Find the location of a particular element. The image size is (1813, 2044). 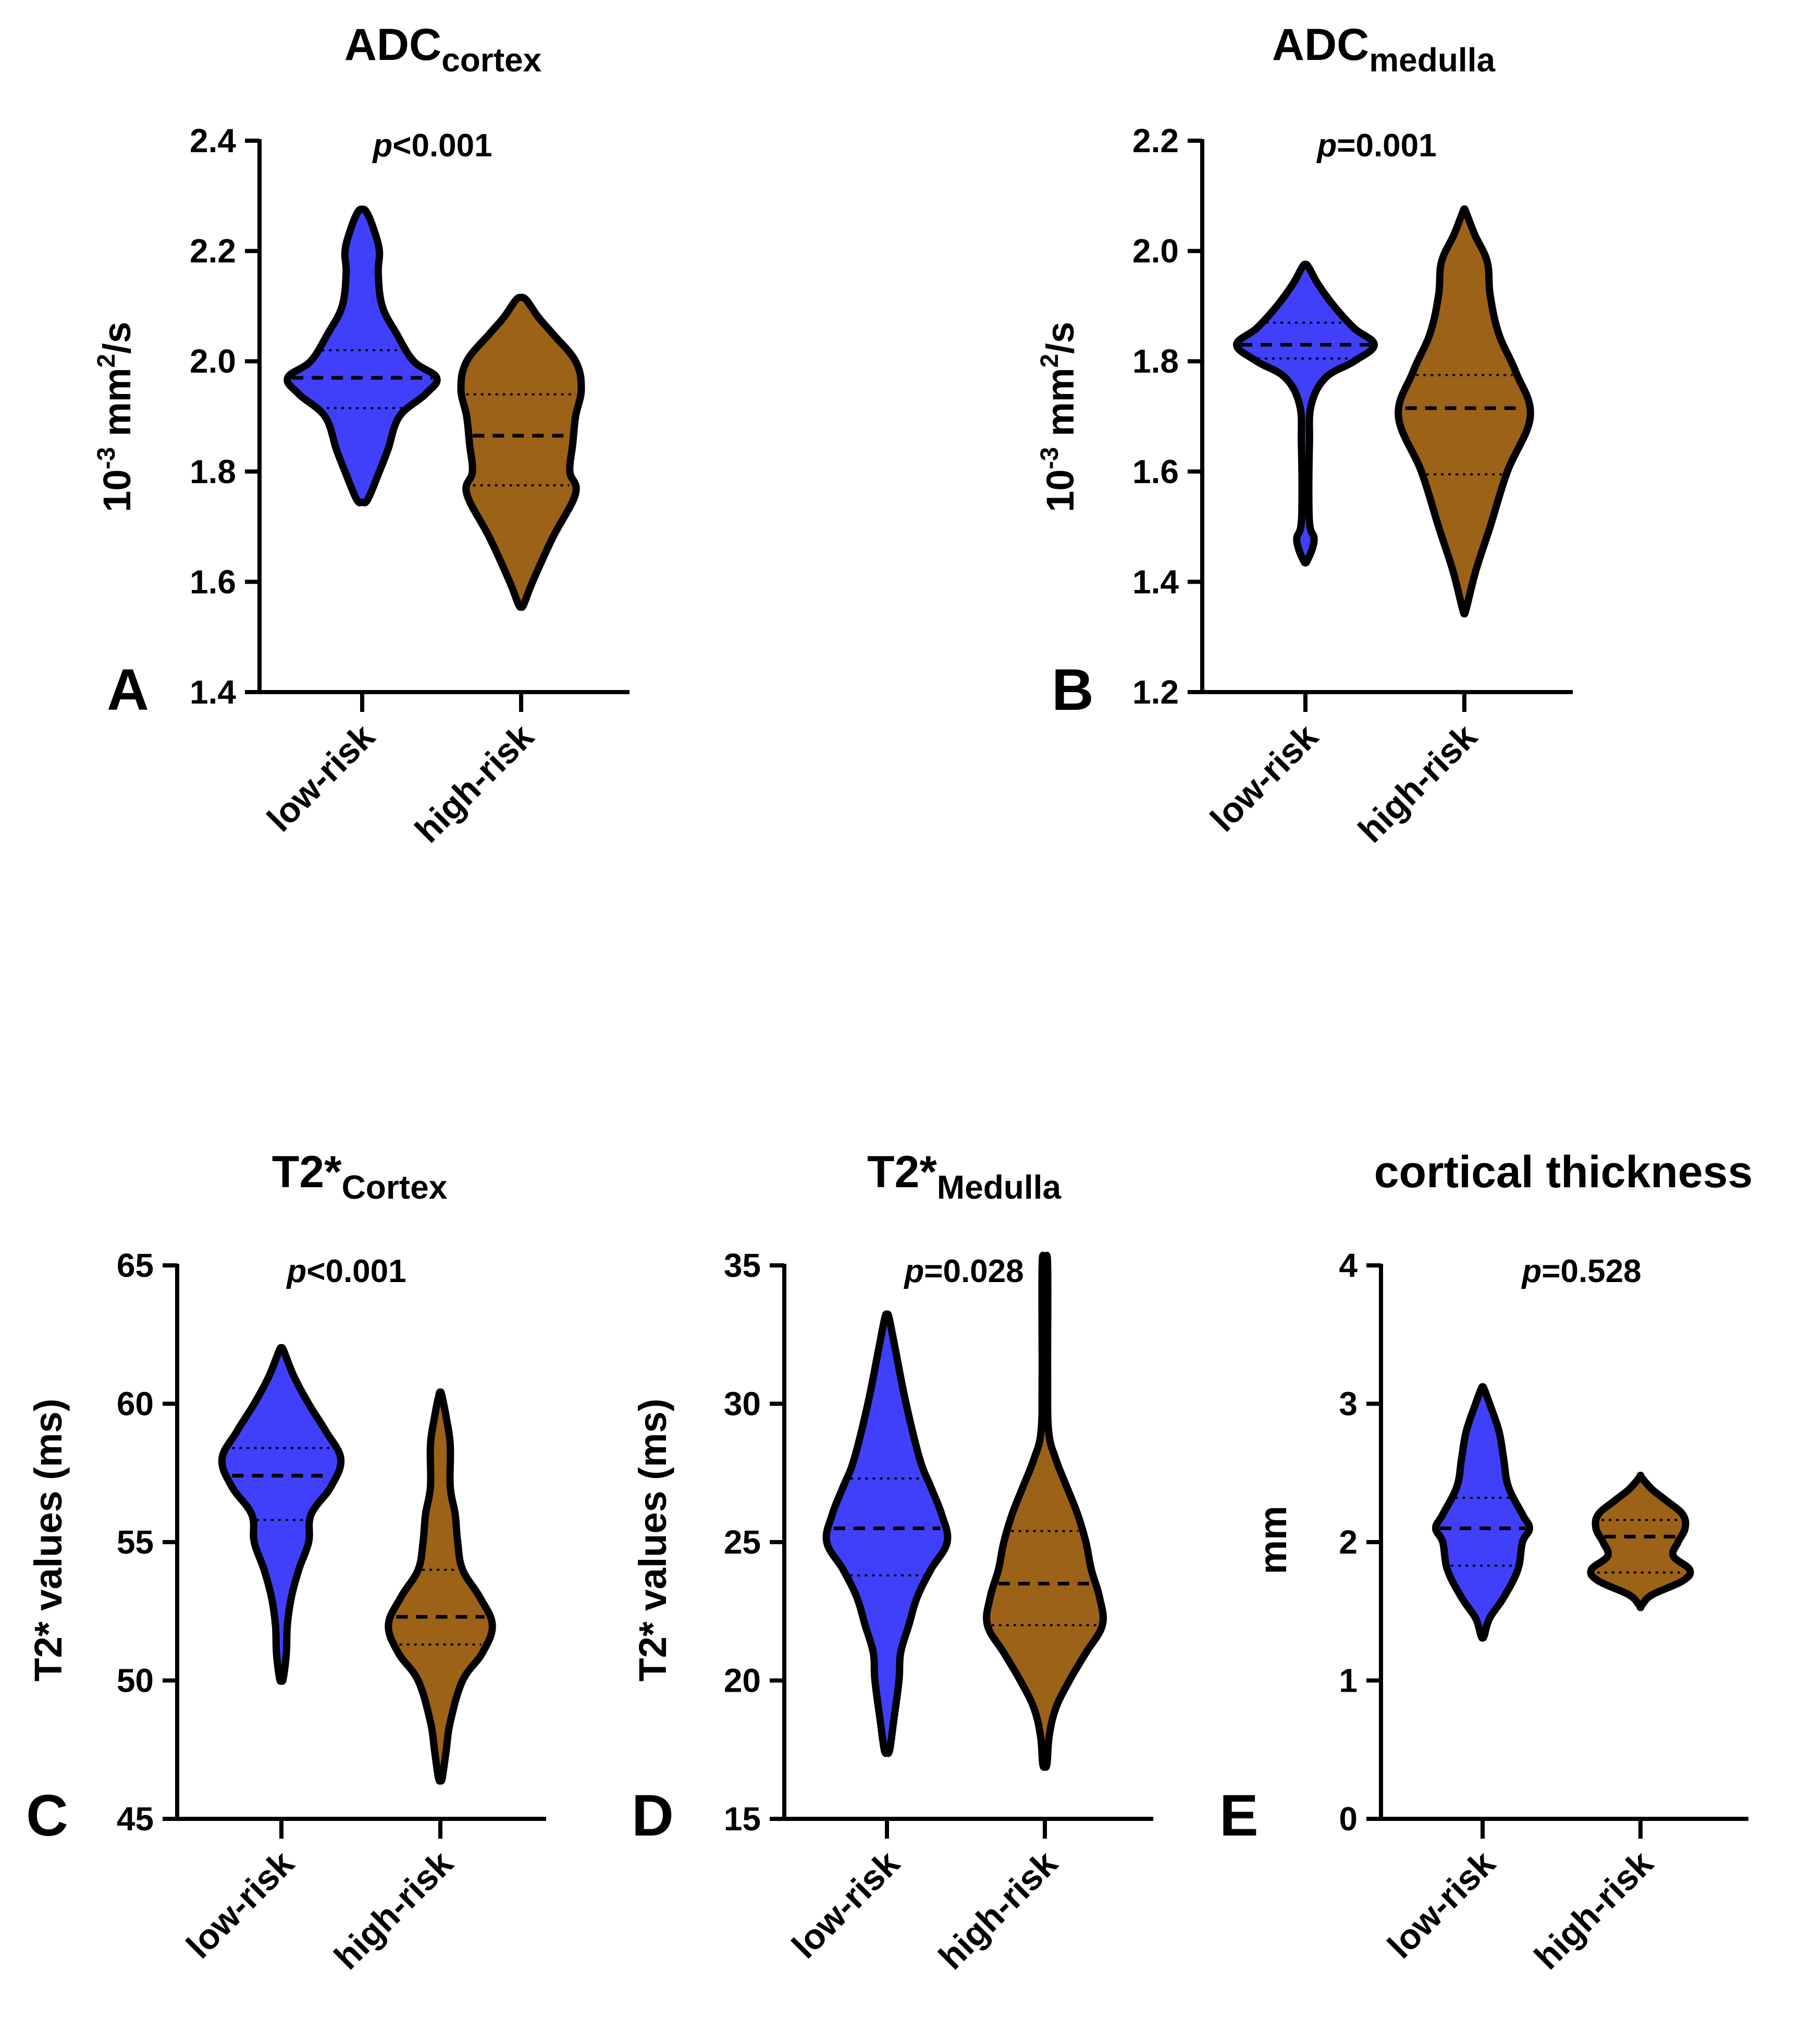

title-subscript: cortex is located at coordinates (491, 60).